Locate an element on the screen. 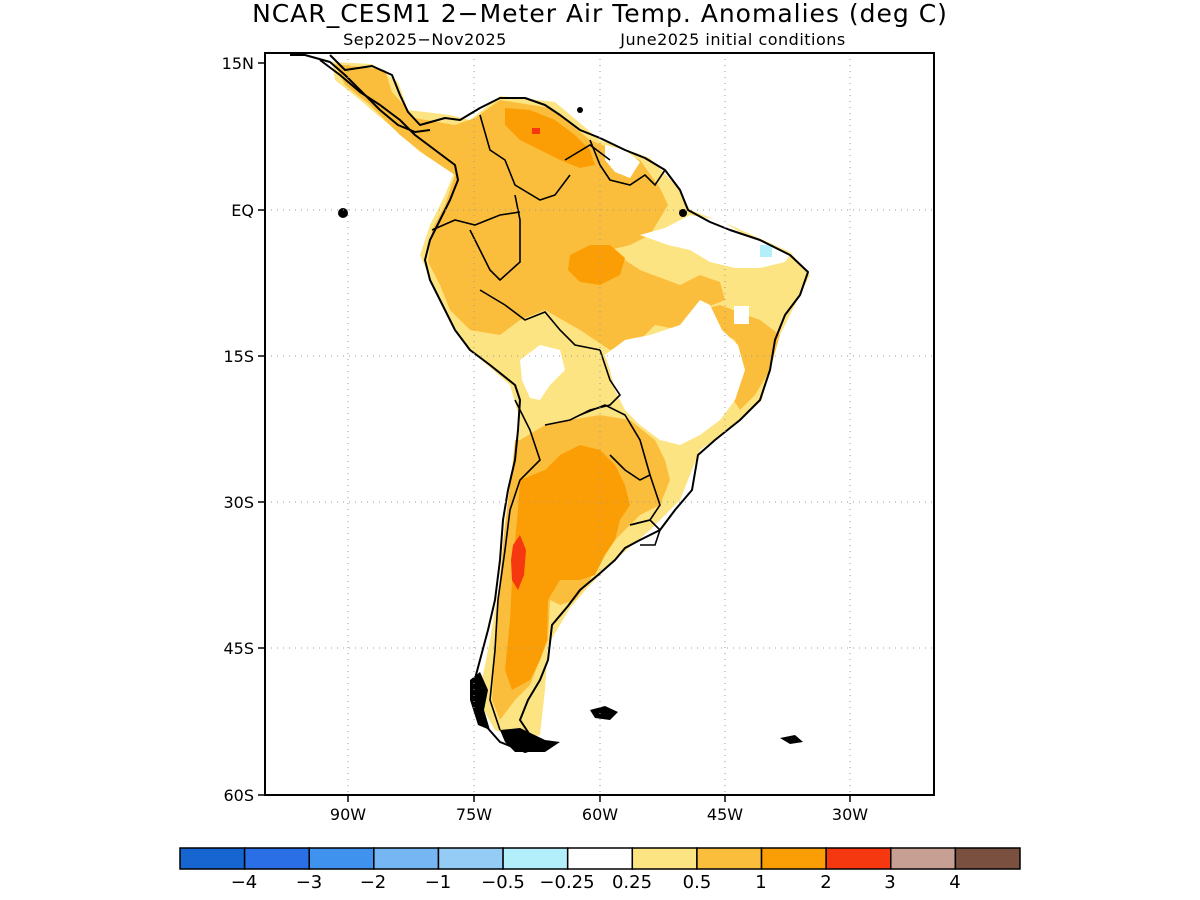 The height and width of the screenshot is (900, 1200). lat-label-60s: 60S is located at coordinates (238, 795).